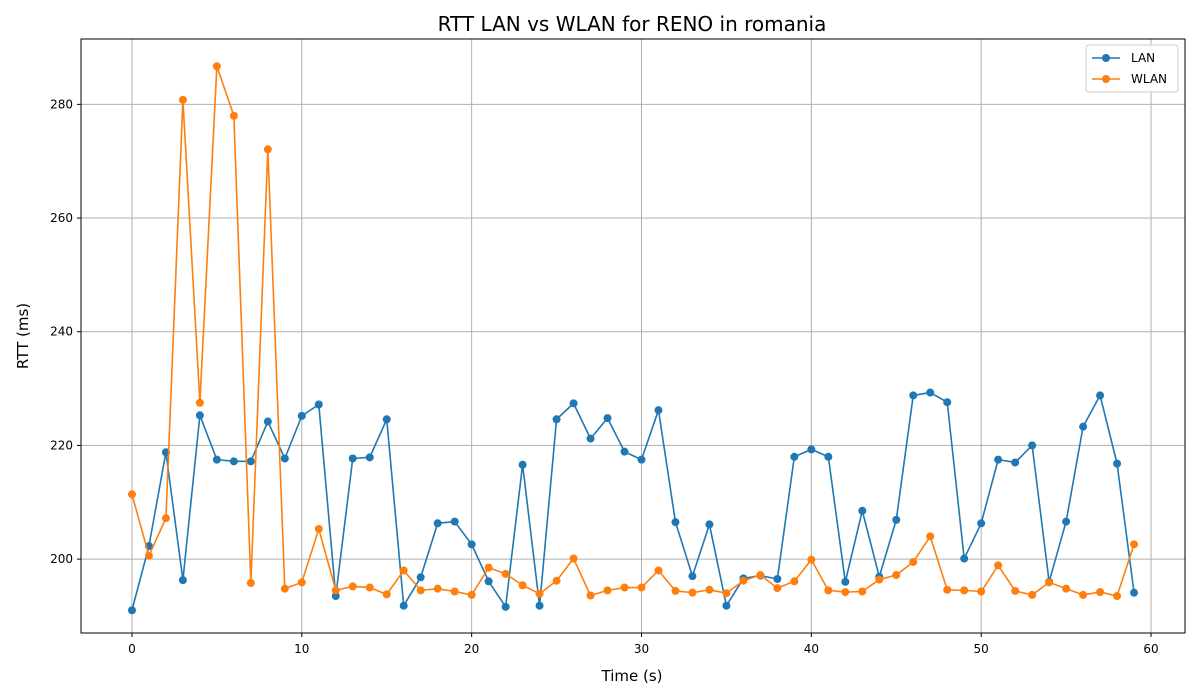 The image size is (1200, 700). What do you see at coordinates (632, 676) in the screenshot?
I see `x-axis-label: Time (s)` at bounding box center [632, 676].